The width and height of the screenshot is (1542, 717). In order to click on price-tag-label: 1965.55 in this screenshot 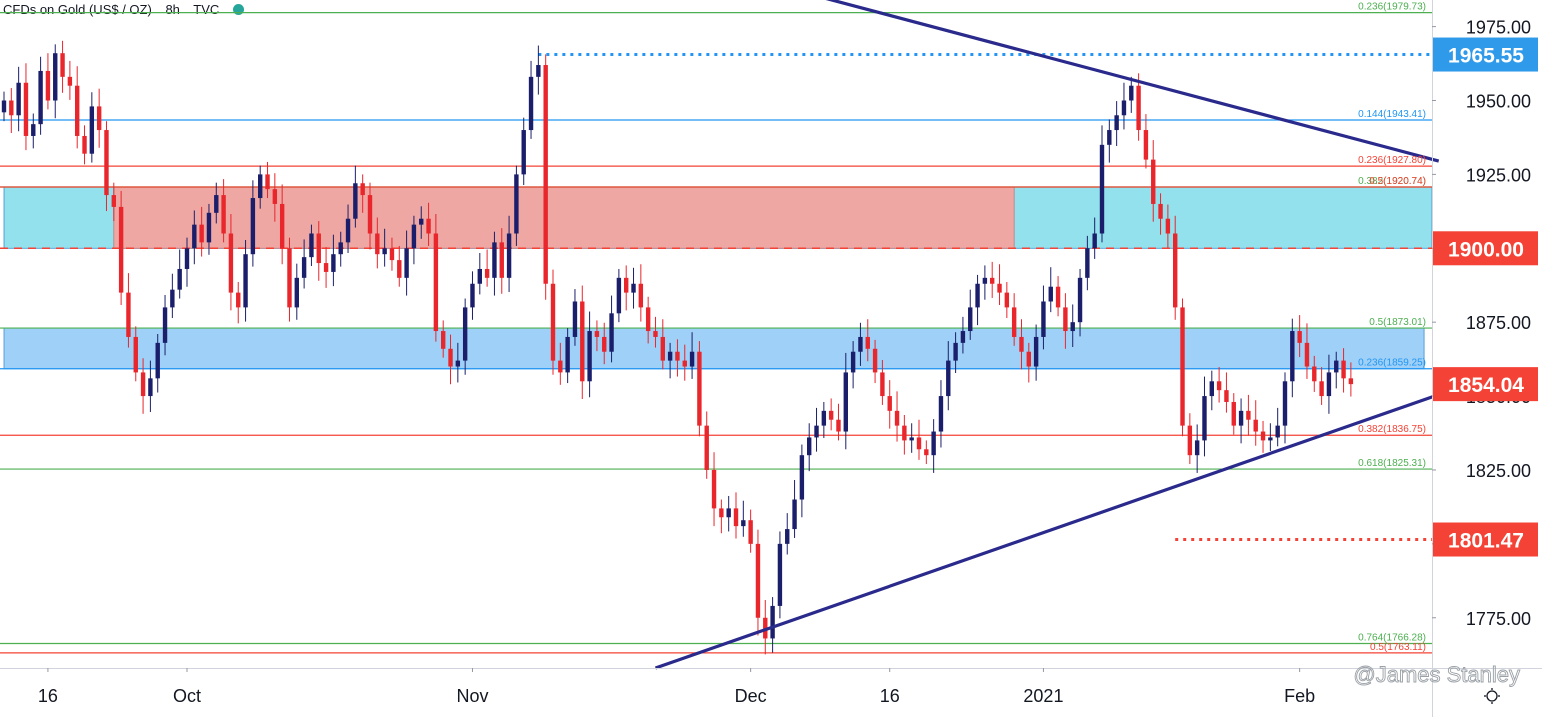, I will do `click(1486, 56)`.